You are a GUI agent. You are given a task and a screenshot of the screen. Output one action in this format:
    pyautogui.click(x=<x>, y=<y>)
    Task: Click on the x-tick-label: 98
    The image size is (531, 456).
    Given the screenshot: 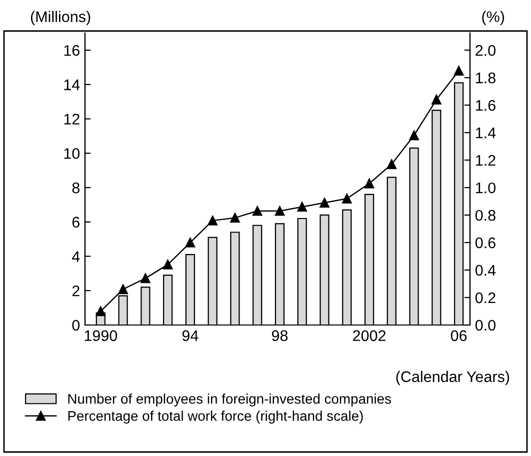 What is the action you would take?
    pyautogui.click(x=280, y=336)
    